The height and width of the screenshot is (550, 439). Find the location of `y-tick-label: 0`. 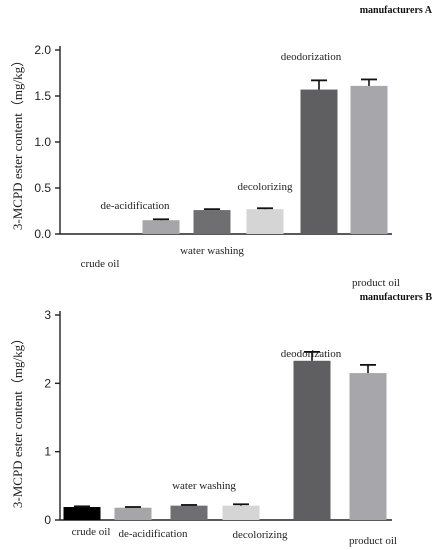

y-tick-label: 0 is located at coordinates (47, 520).